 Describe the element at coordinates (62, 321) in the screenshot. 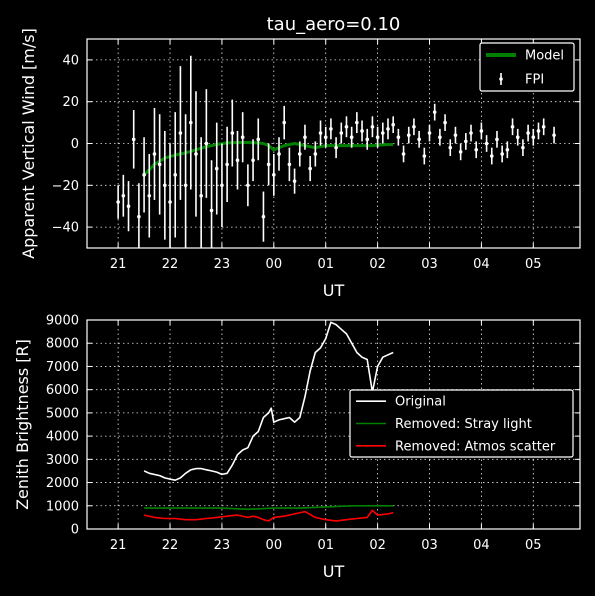

I see `y-tick-label: 9000` at that location.